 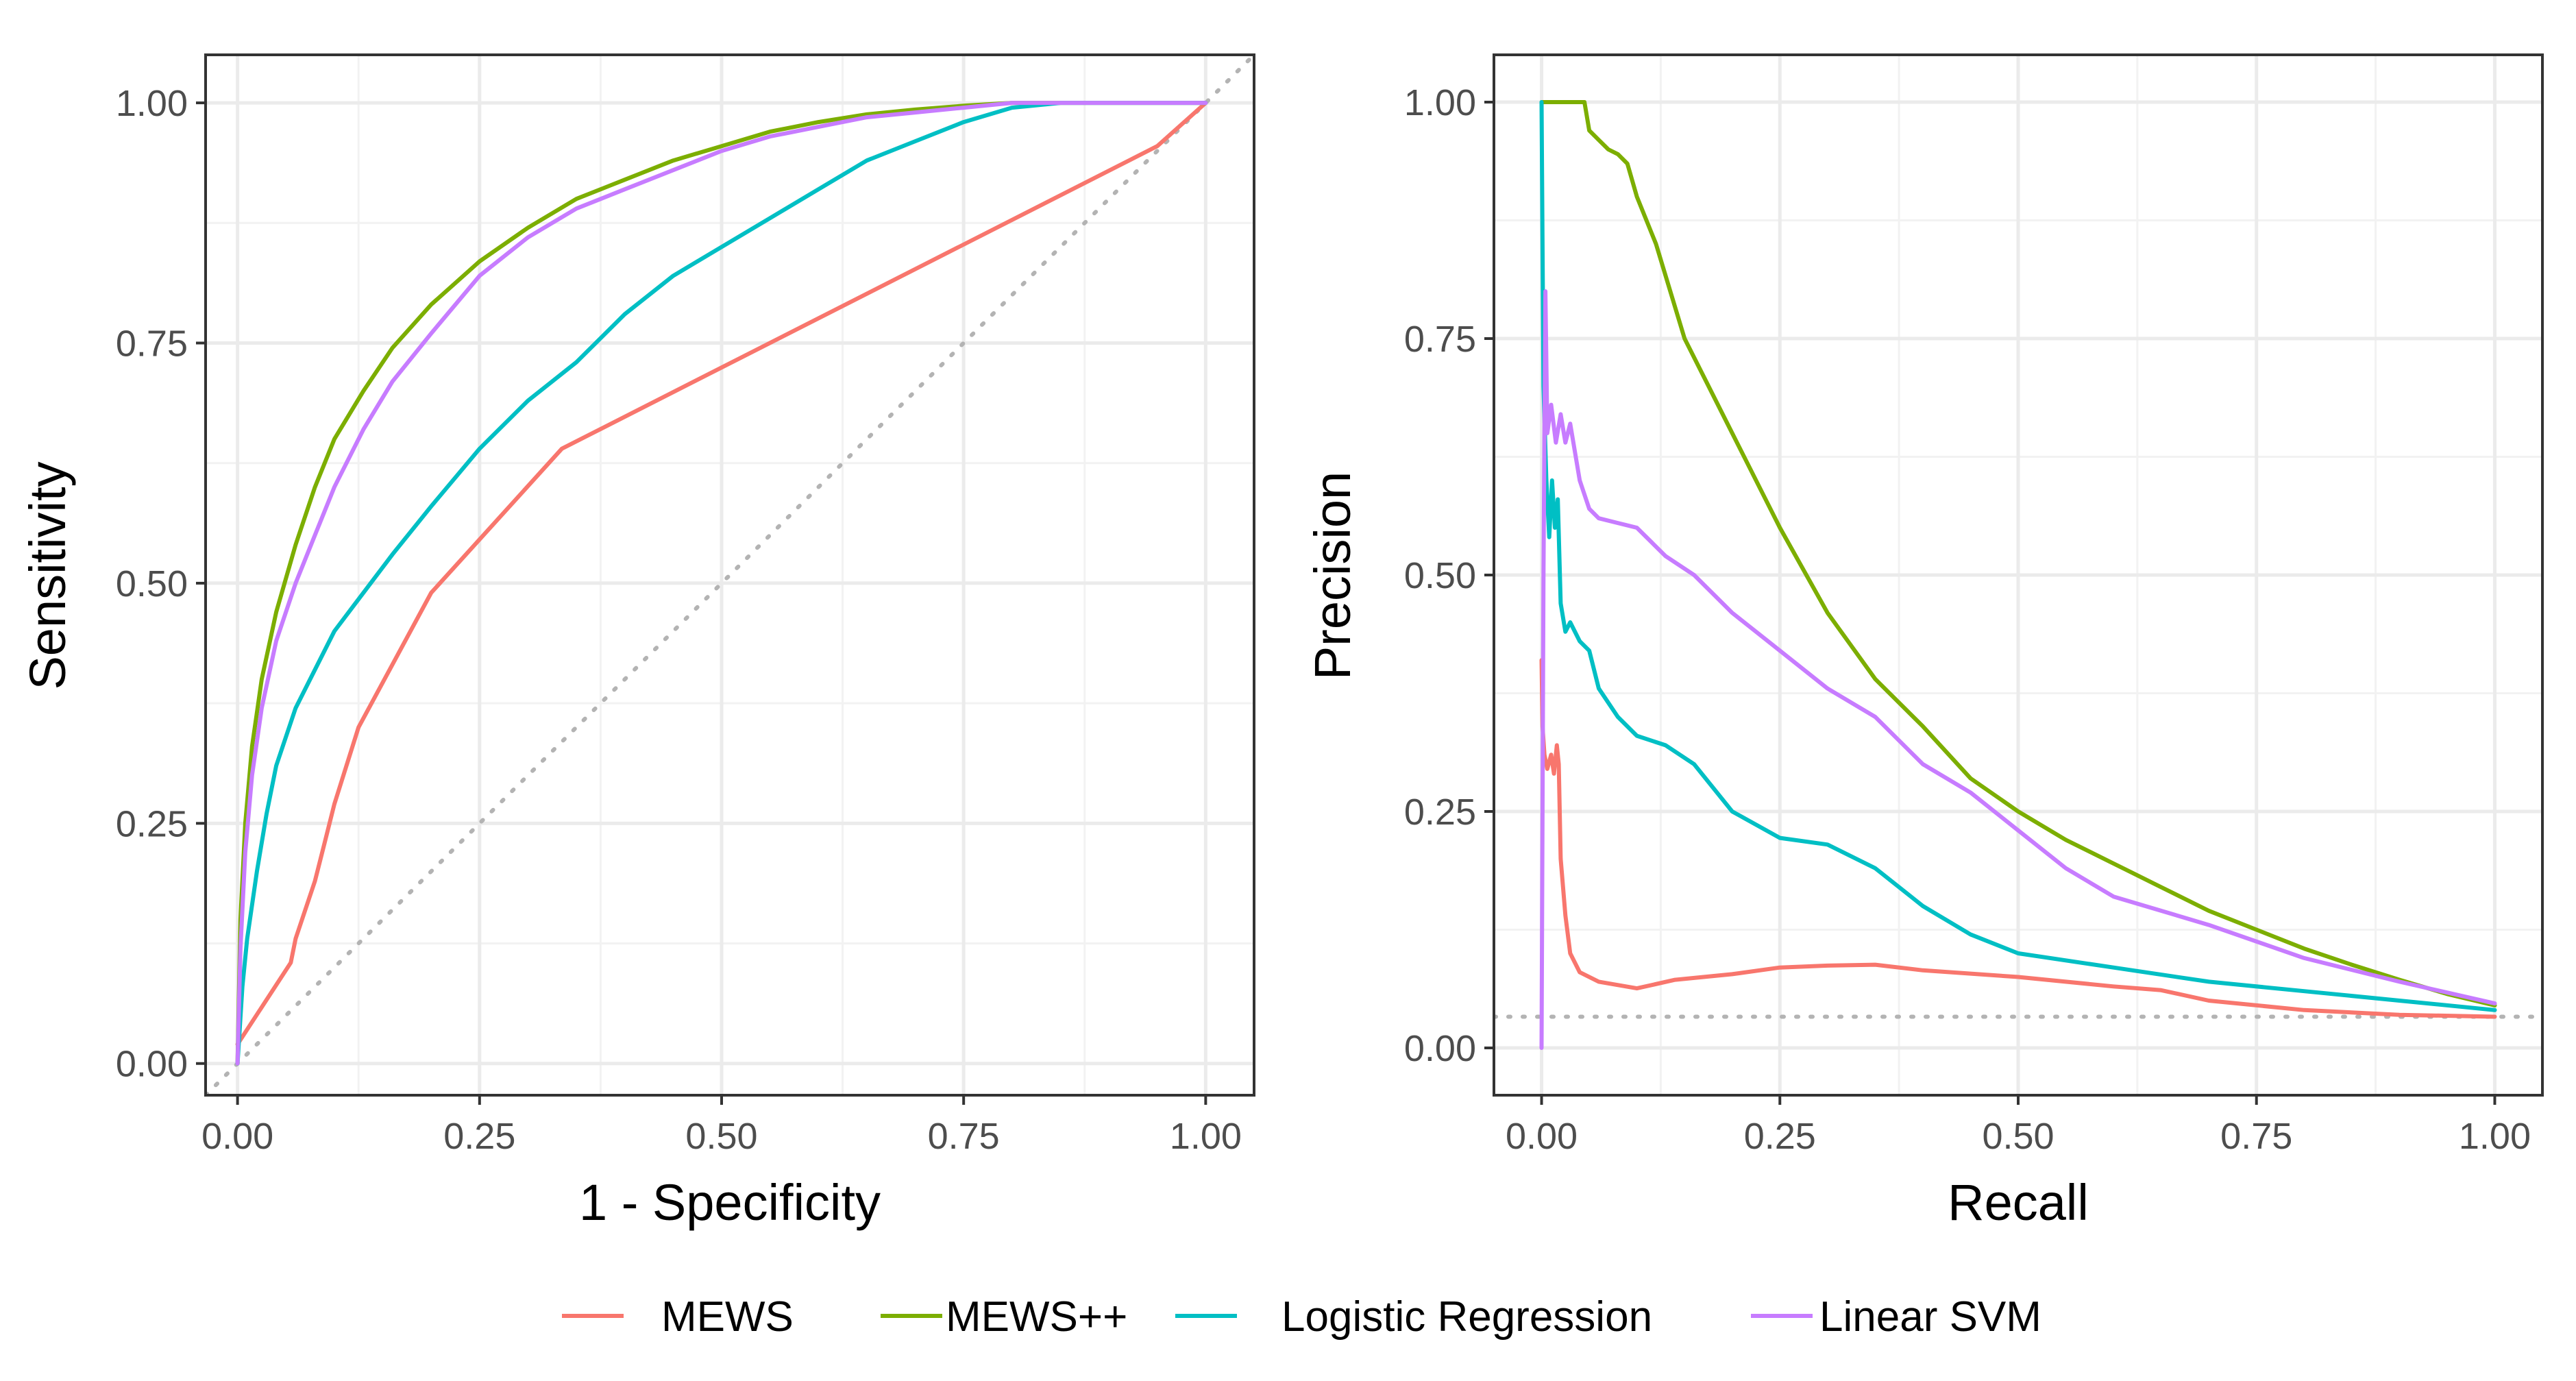 What do you see at coordinates (2018, 838) in the screenshot?
I see `pr-series-mews` at bounding box center [2018, 838].